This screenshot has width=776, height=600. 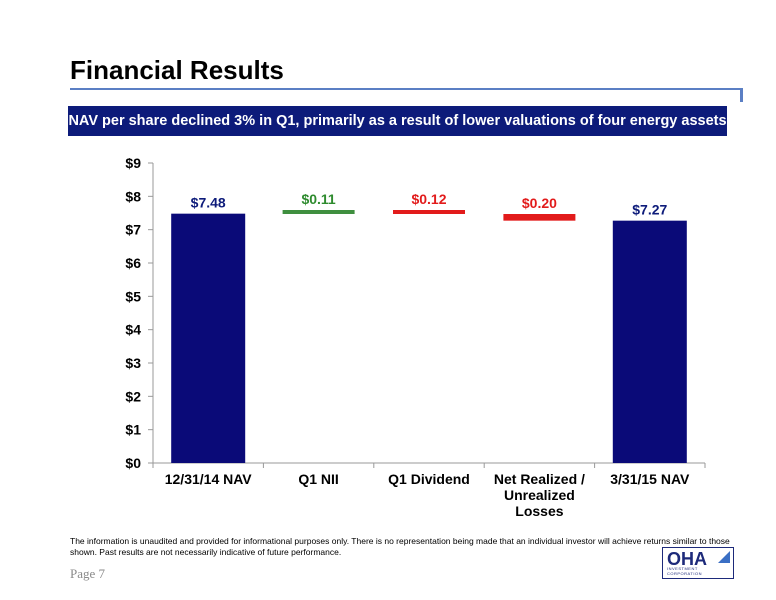 What do you see at coordinates (539, 479) in the screenshot?
I see `x-category-label: Net Realized /` at bounding box center [539, 479].